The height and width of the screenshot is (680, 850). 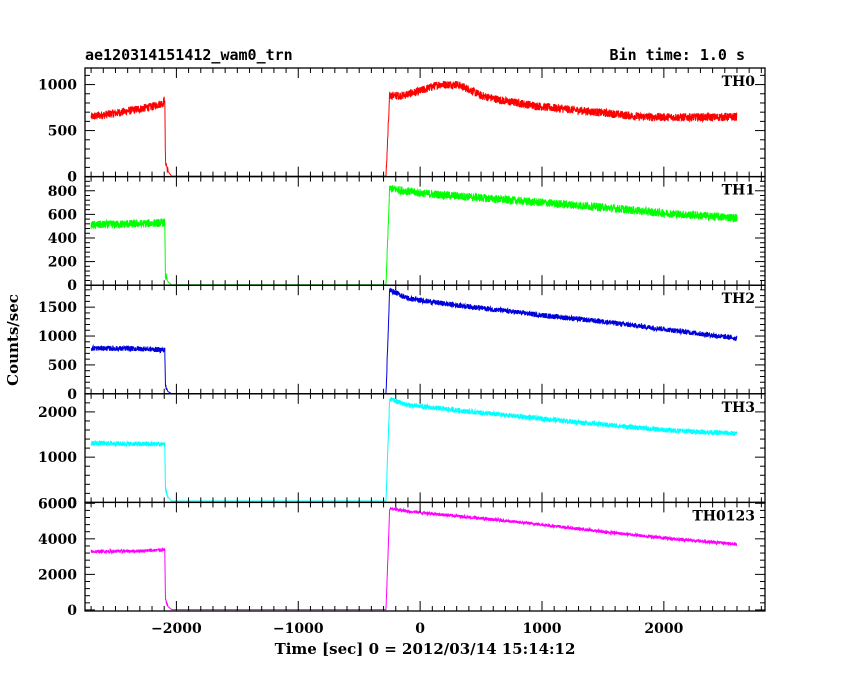 What do you see at coordinates (425, 649) in the screenshot?
I see `x-axis-label: Time [sec] 0 = 2012/03/14 15:14:12` at bounding box center [425, 649].